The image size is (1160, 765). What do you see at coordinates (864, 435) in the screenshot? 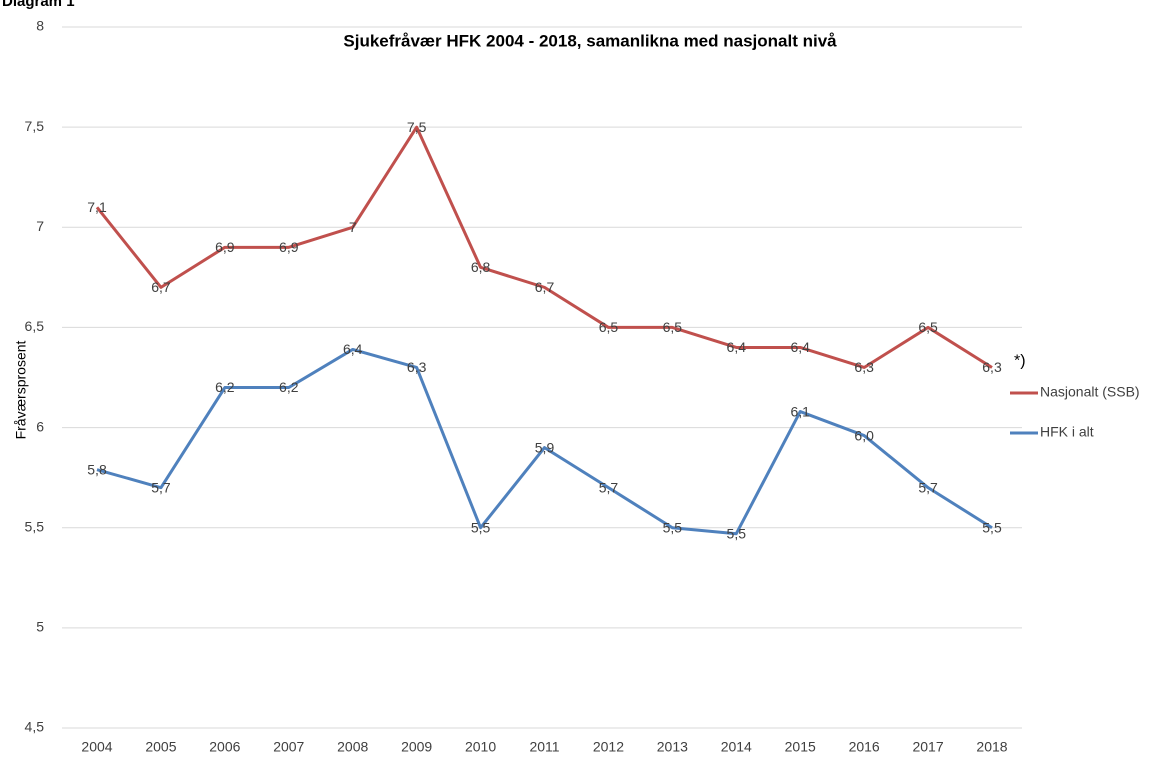
I see `data-label: 6,0` at bounding box center [864, 435].